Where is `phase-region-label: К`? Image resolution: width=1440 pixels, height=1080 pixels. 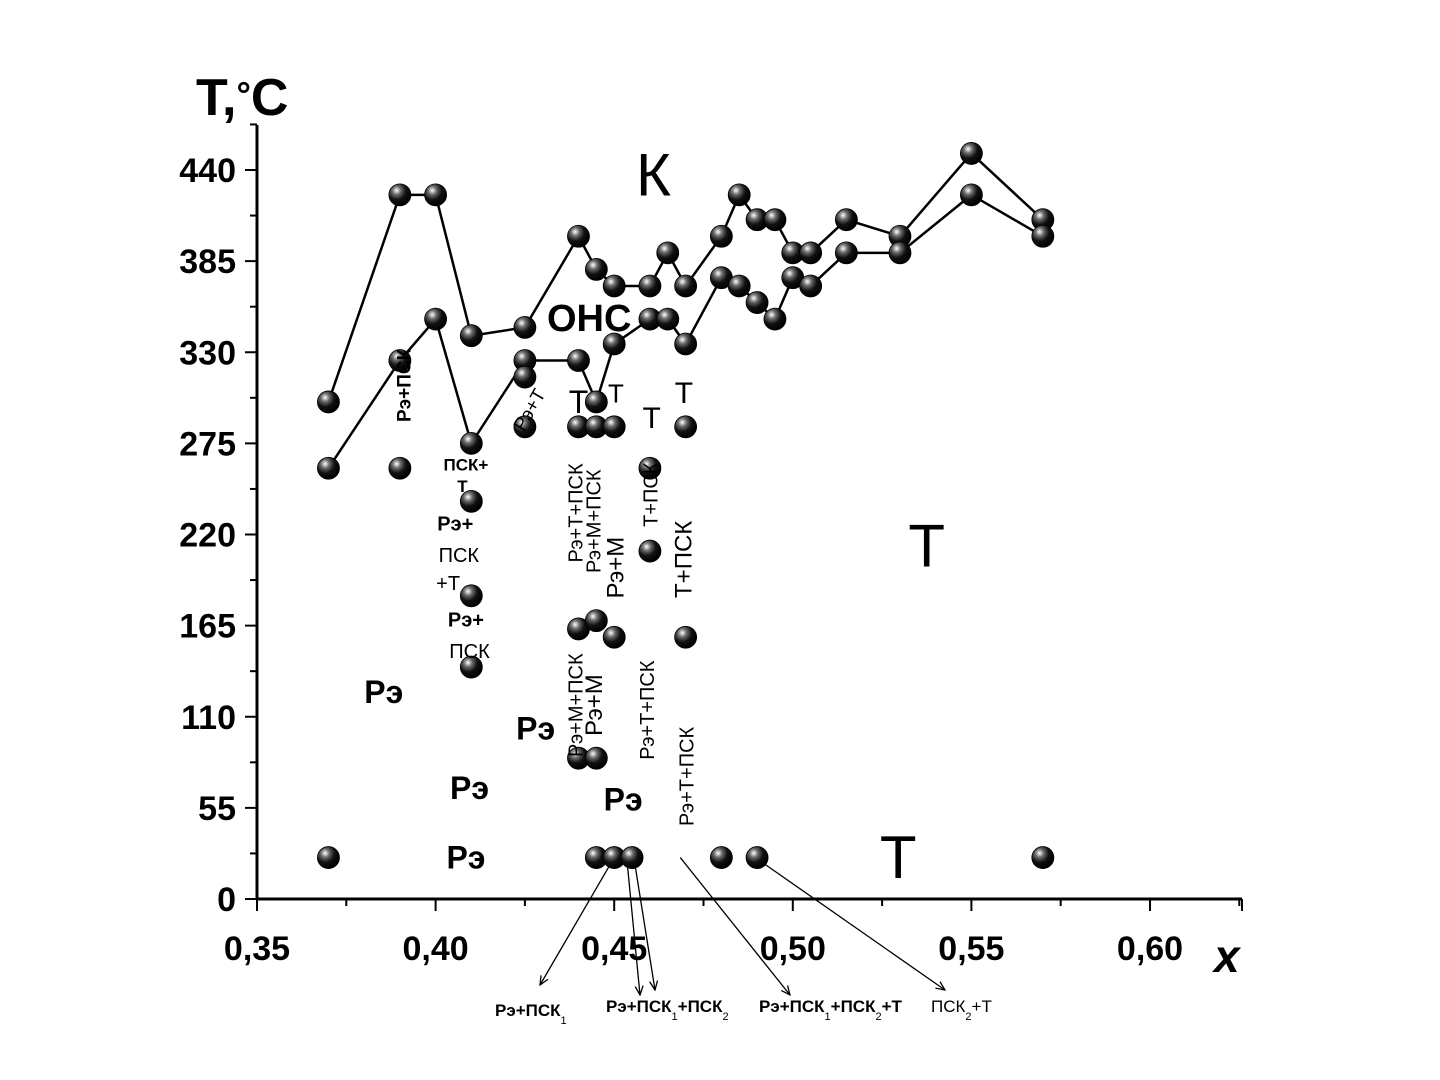 phase-region-label: К is located at coordinates (653, 174).